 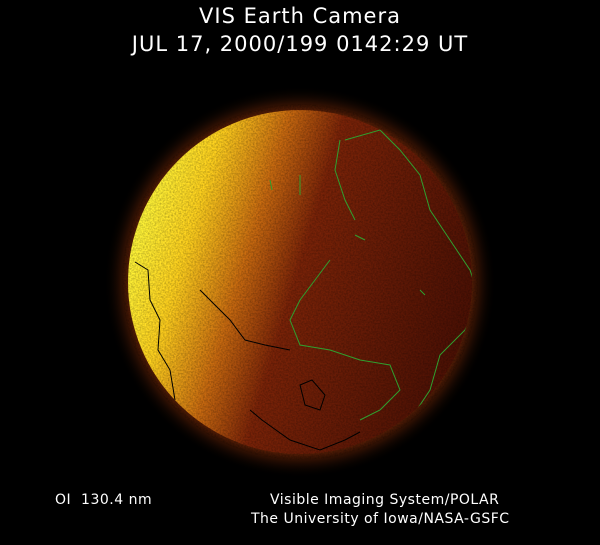 What do you see at coordinates (380, 519) in the screenshot?
I see `institution-label: The University of Iowa/NASA-GSFC` at bounding box center [380, 519].